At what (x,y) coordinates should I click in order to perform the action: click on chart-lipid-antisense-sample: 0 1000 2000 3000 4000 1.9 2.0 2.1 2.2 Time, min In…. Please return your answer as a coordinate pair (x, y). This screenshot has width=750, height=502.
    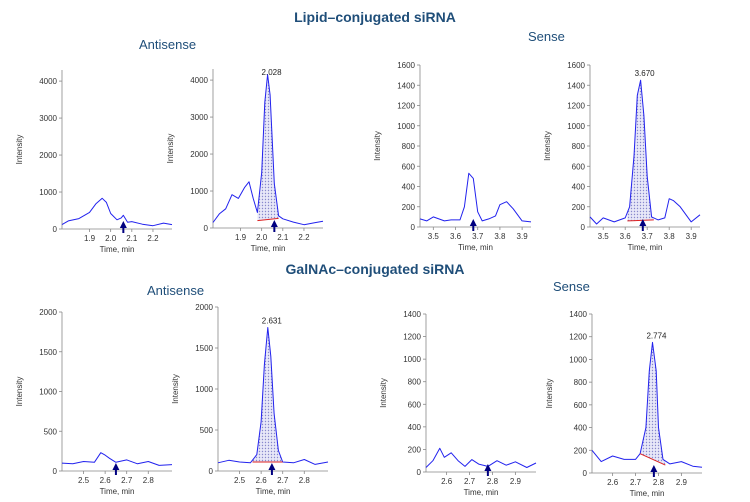
    Looking at the image, I should click on (245, 160).